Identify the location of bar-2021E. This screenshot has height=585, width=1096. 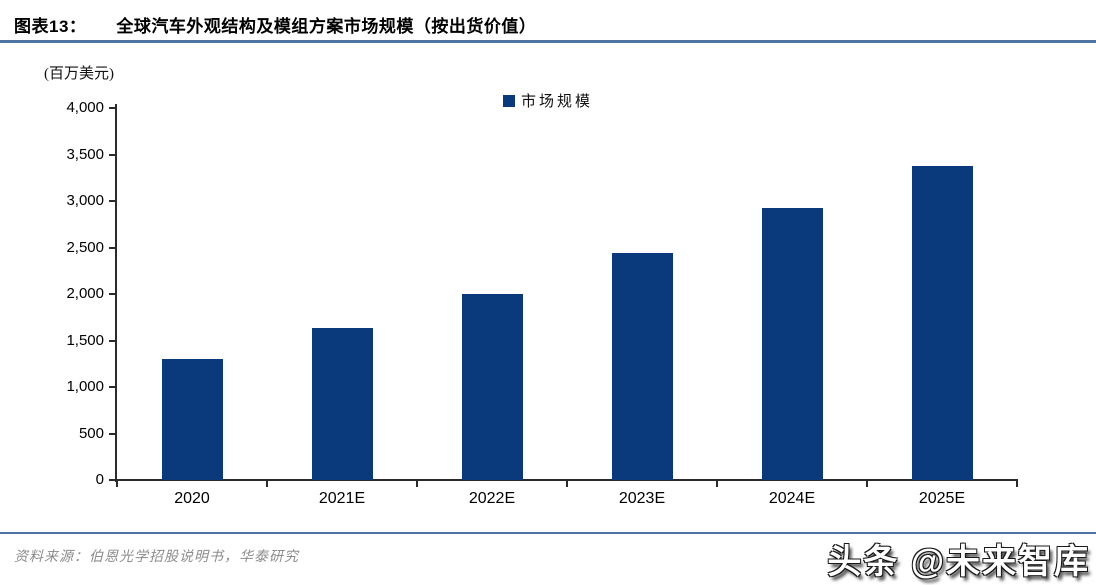
(342, 404).